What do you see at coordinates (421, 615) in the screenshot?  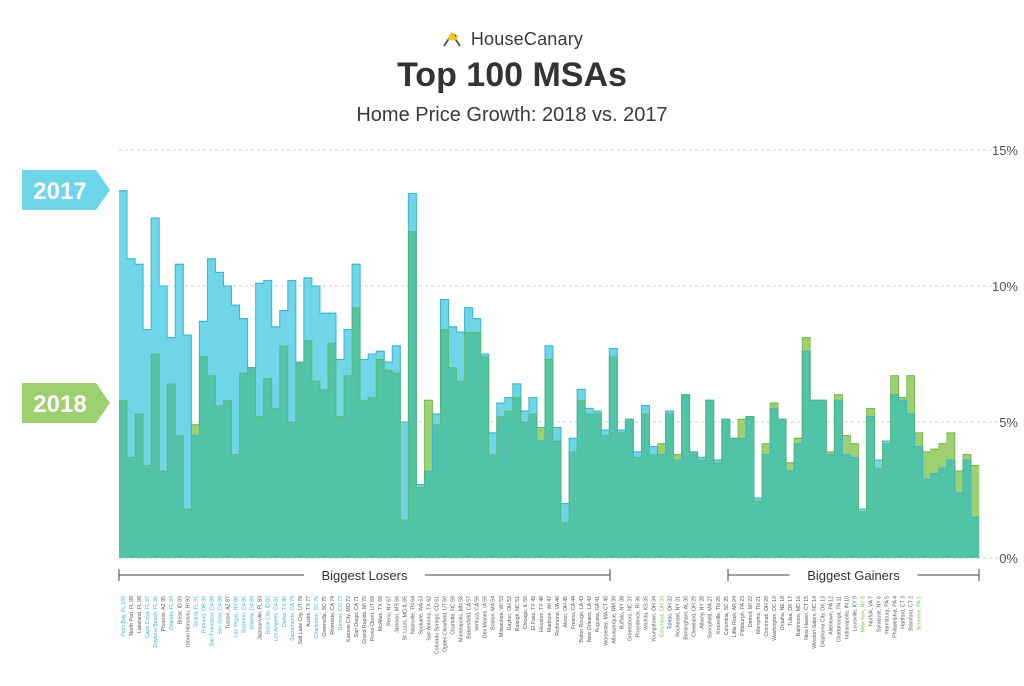 I see `x-tick-label: Spokane, WA 63` at bounding box center [421, 615].